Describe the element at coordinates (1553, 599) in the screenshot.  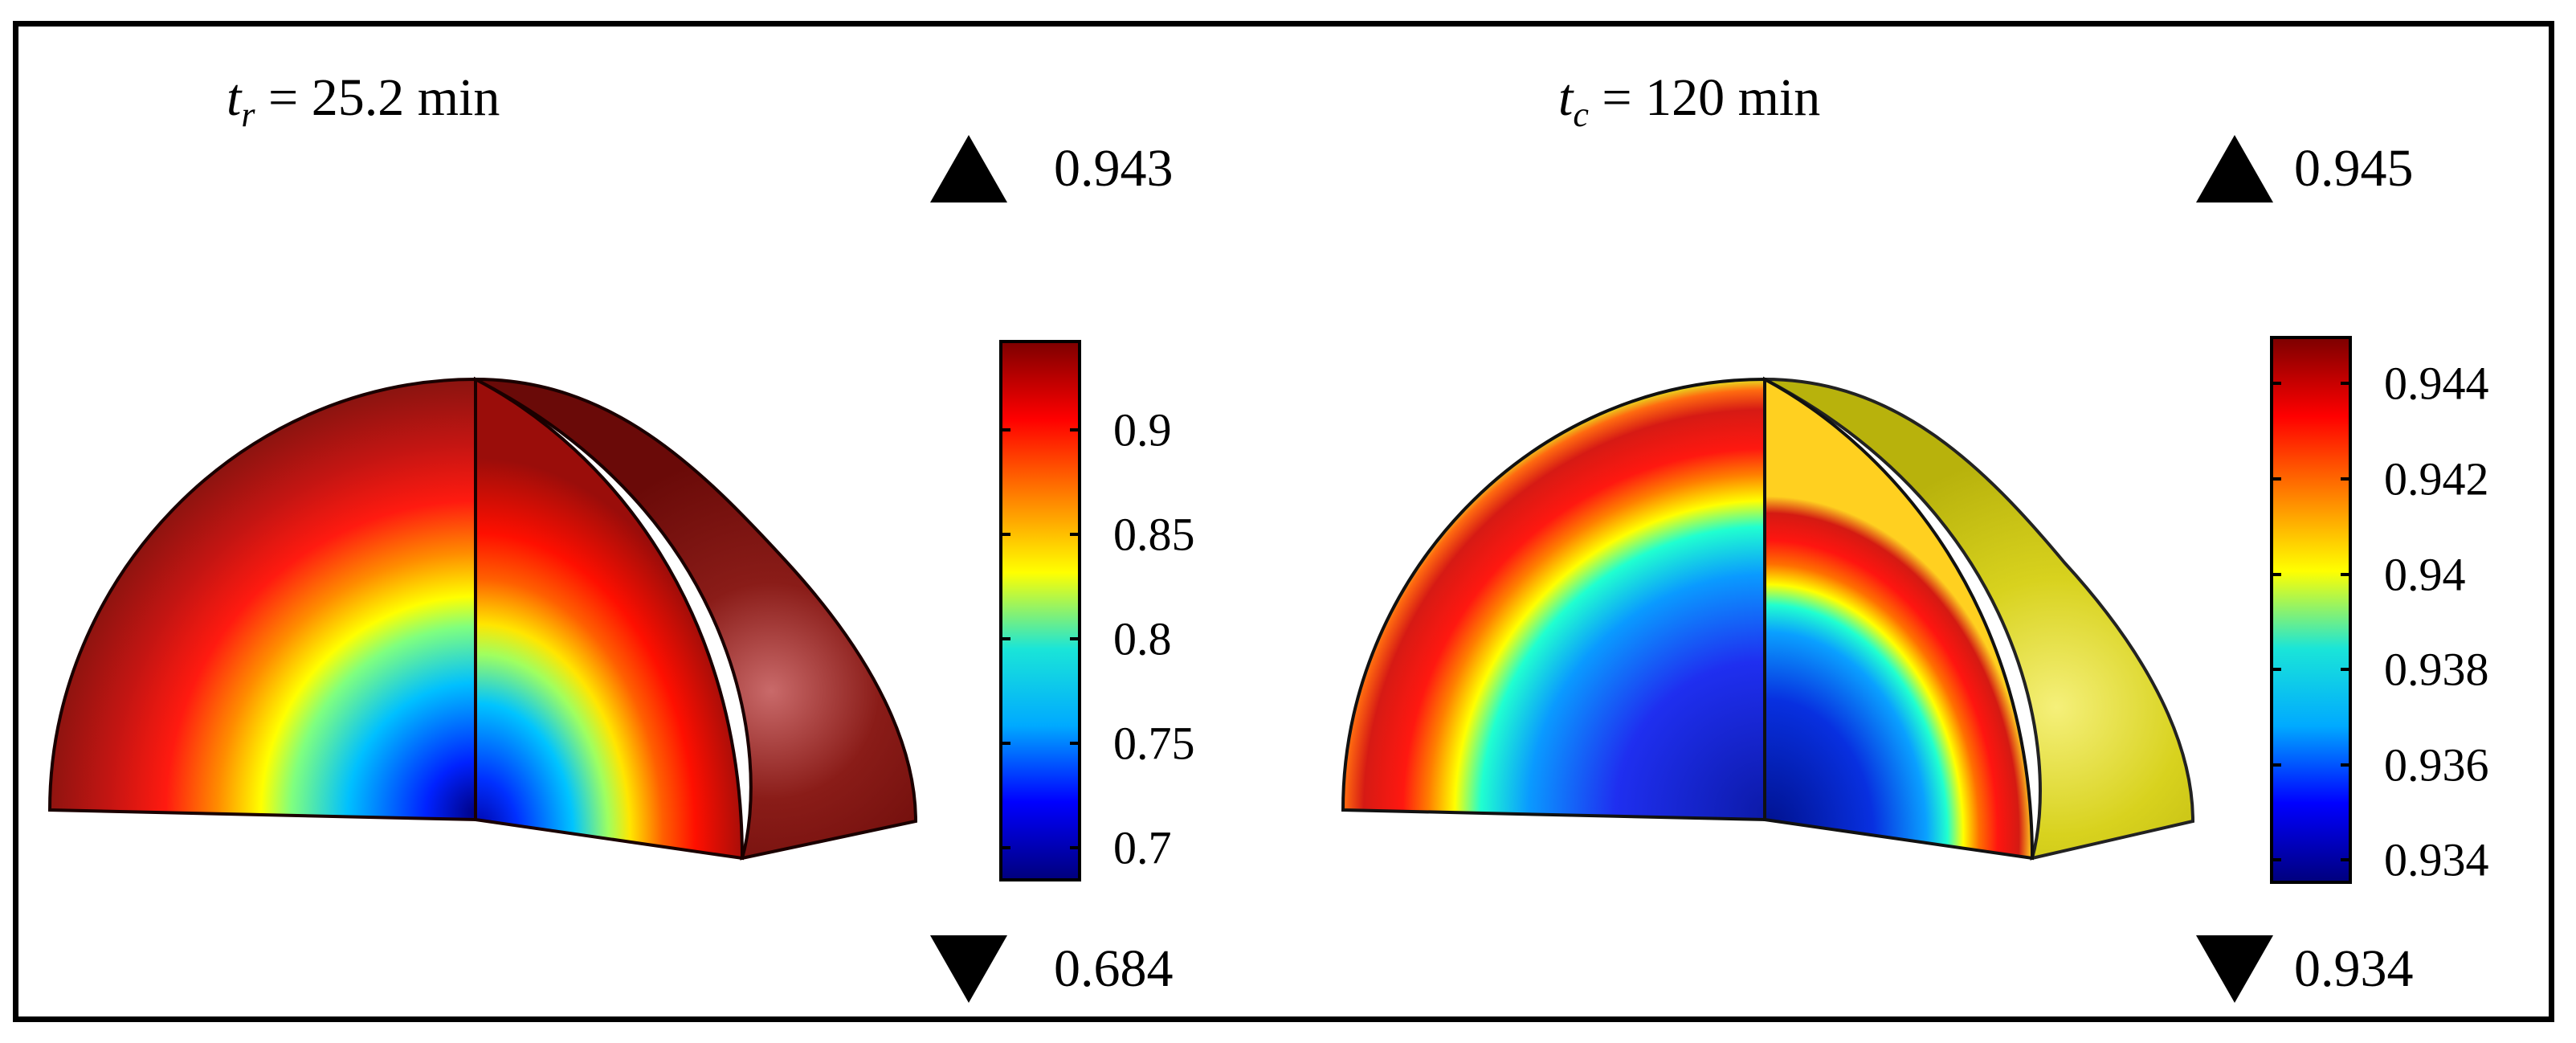
I see `right-cut-plane-front` at that location.